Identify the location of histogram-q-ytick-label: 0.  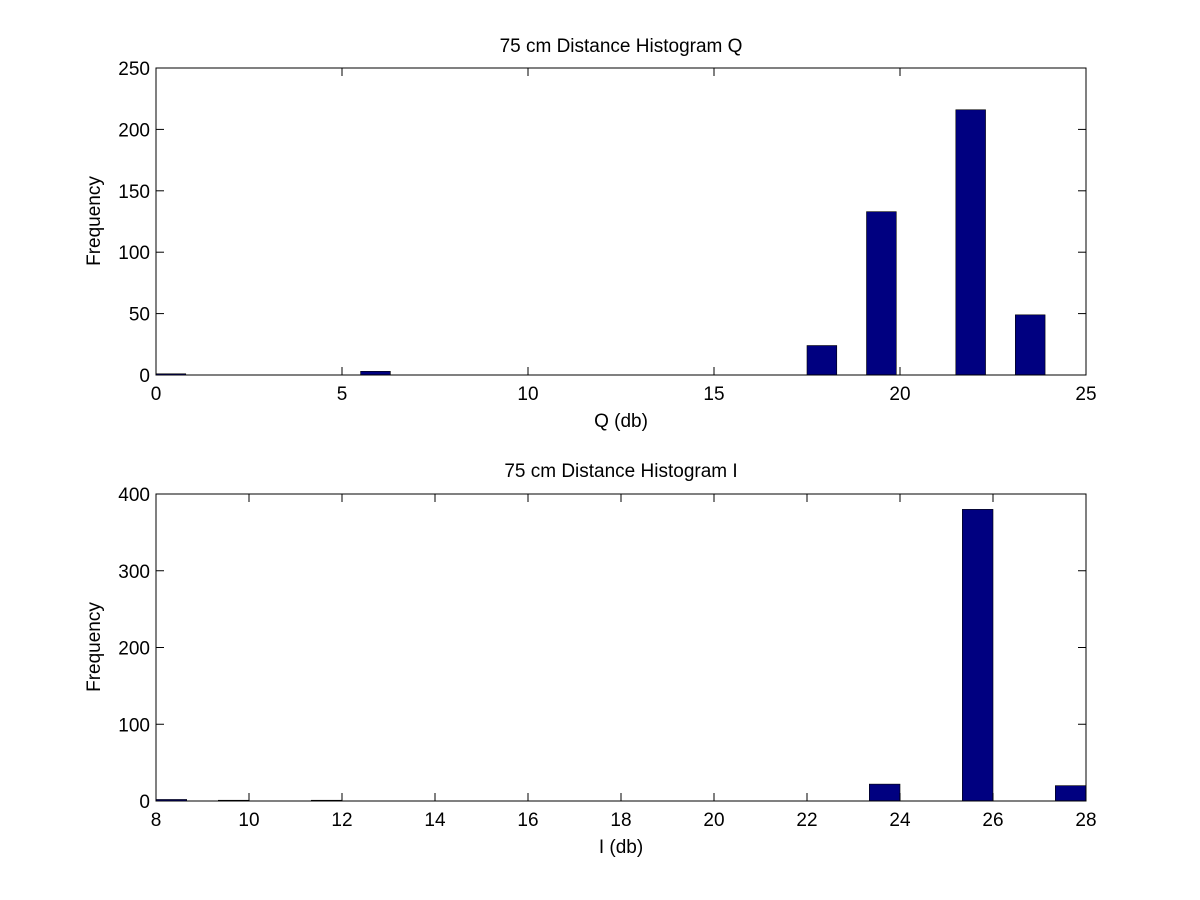
(144, 376).